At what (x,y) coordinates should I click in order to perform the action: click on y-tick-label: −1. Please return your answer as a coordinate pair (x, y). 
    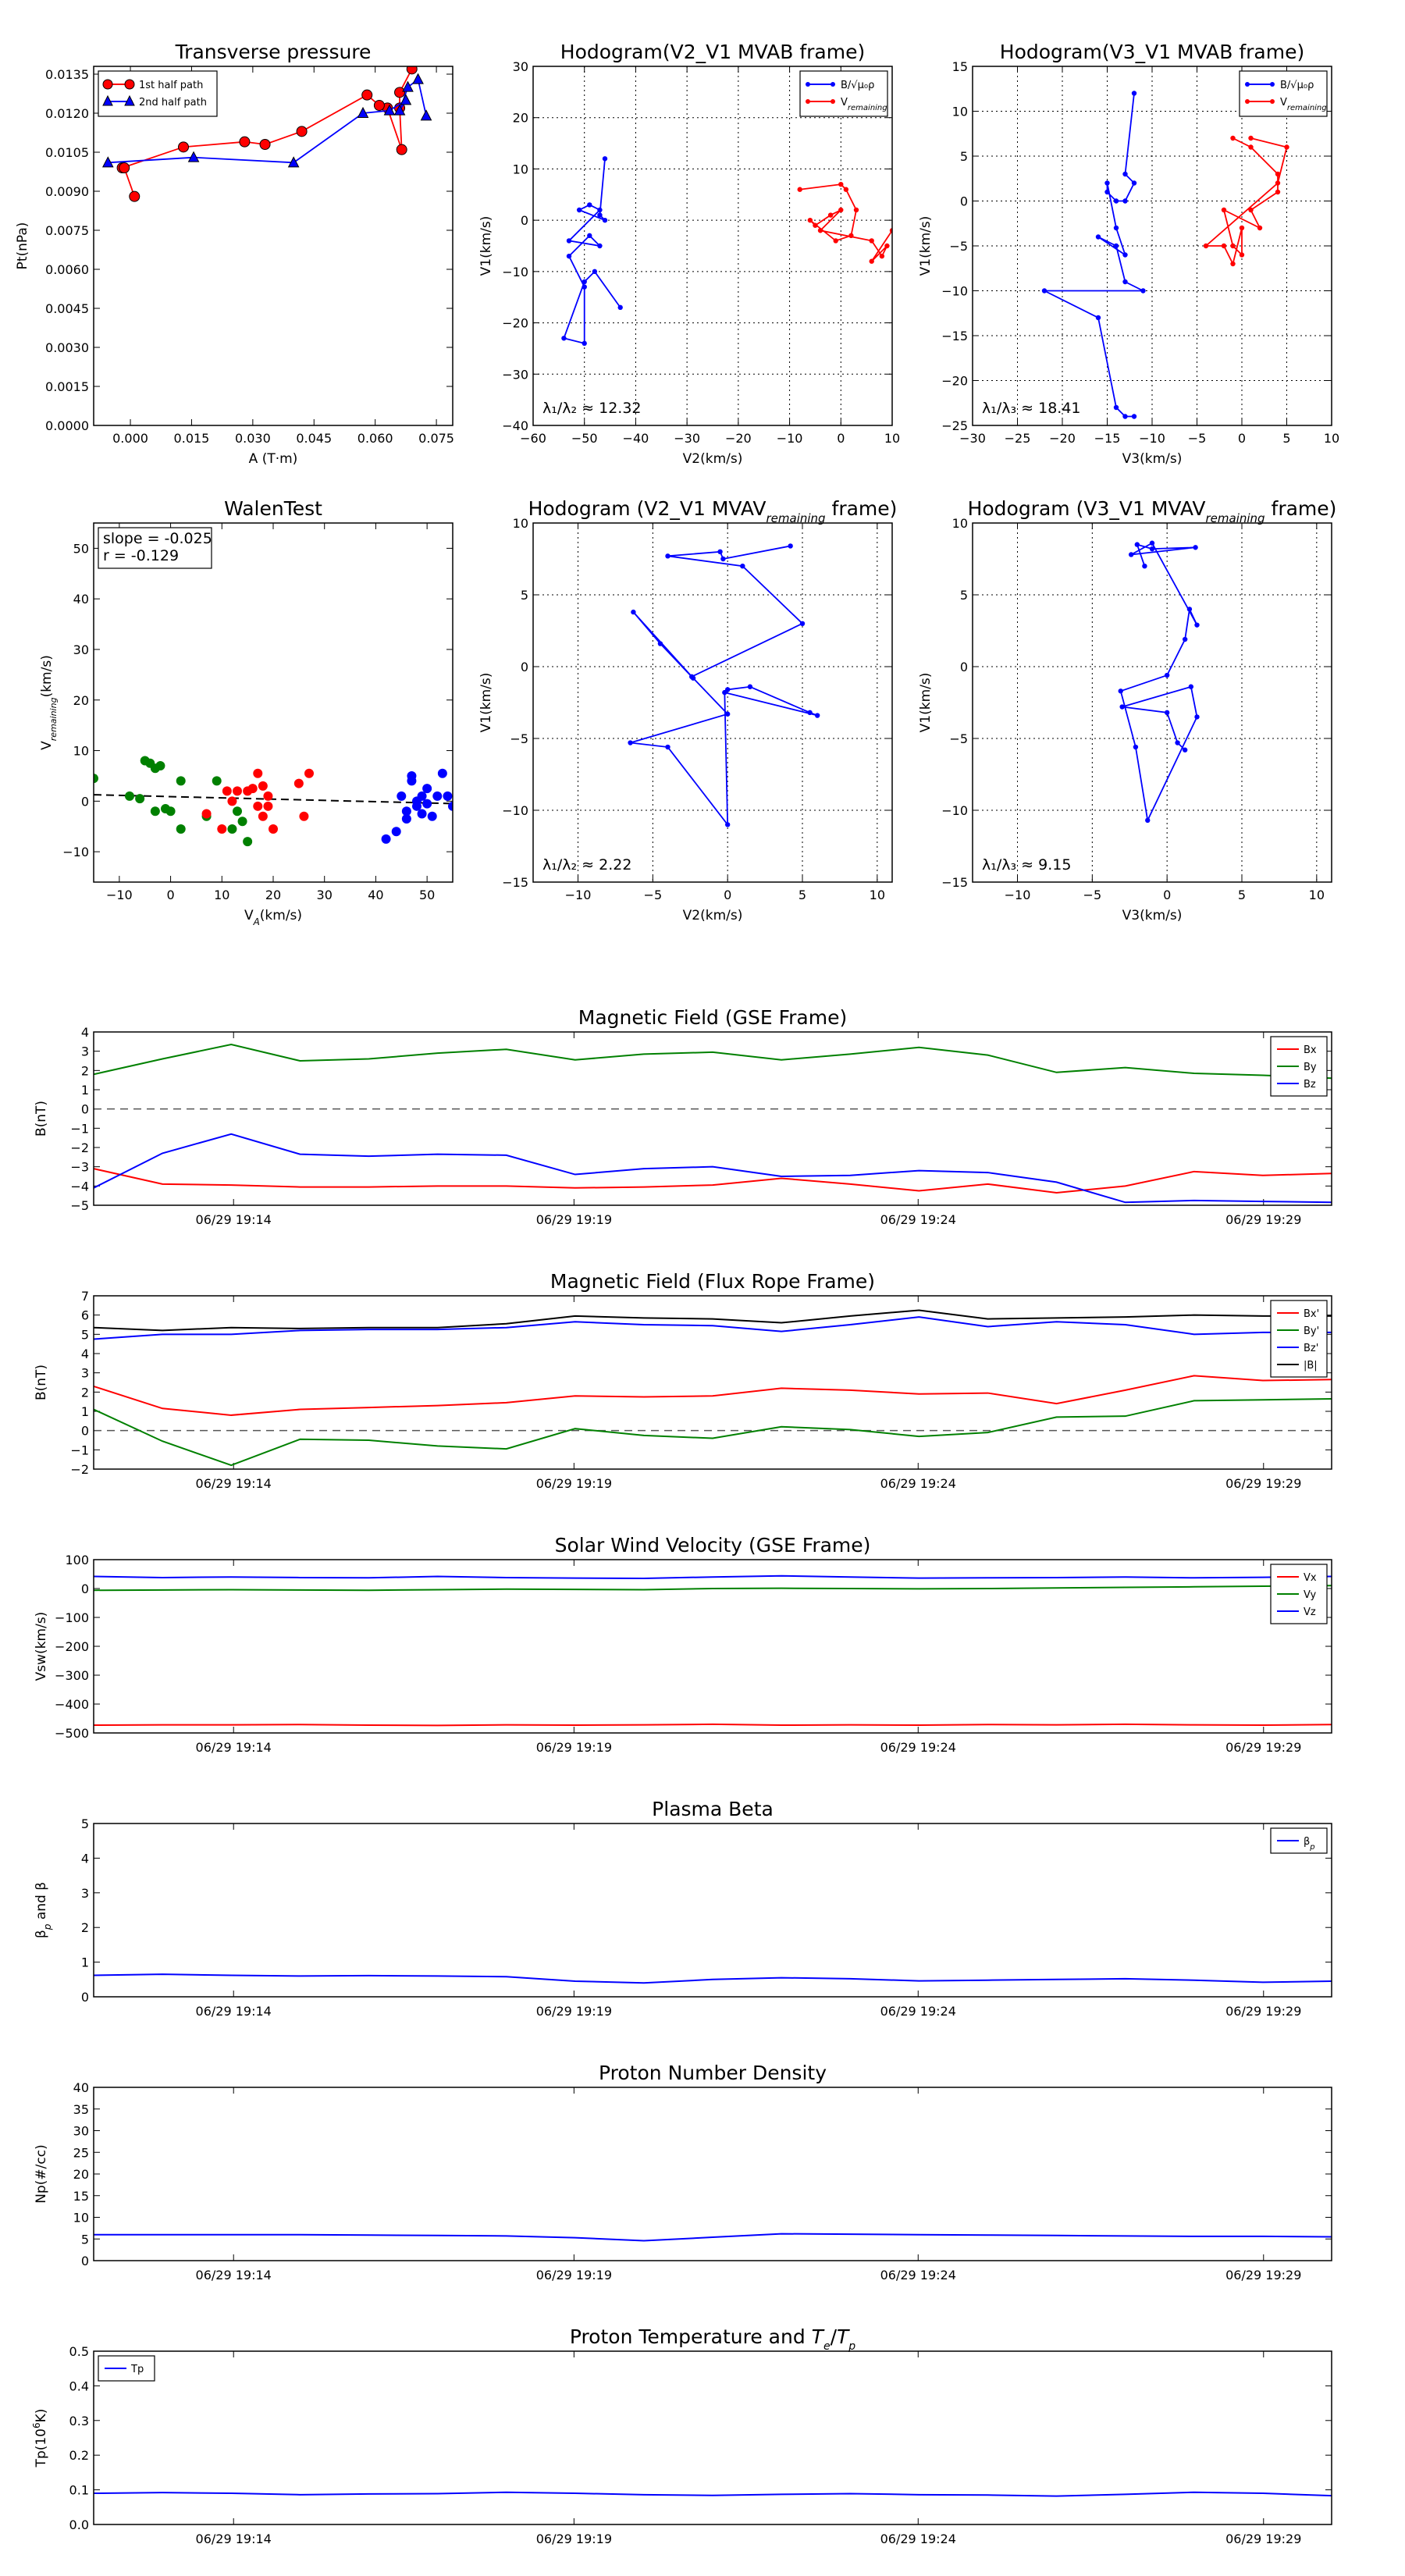
    Looking at the image, I should click on (80, 1450).